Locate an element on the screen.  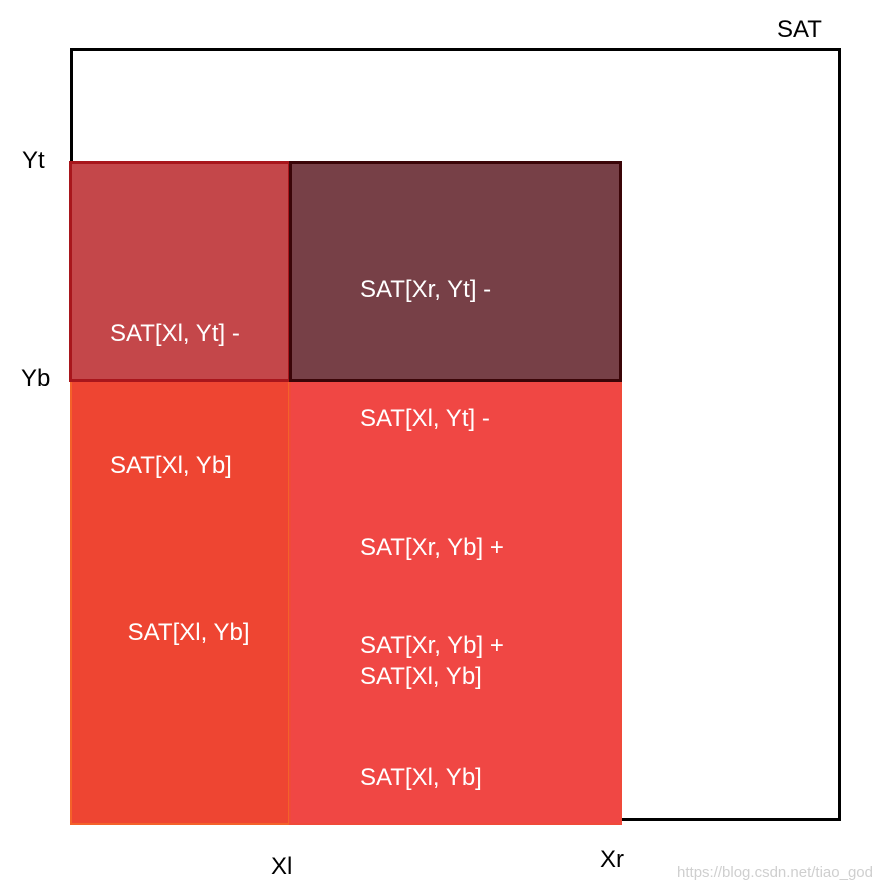
region-top-left: SAT[Xl, Yt] - SAT[Xl, Yb] is located at coordinates (180, 320).